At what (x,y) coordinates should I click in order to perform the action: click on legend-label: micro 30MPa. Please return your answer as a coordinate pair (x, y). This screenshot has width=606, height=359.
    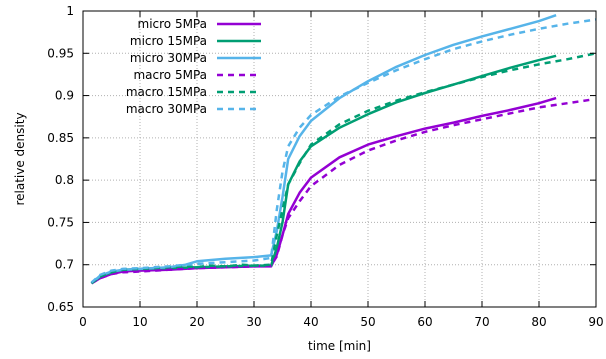
    Looking at the image, I should click on (168, 58).